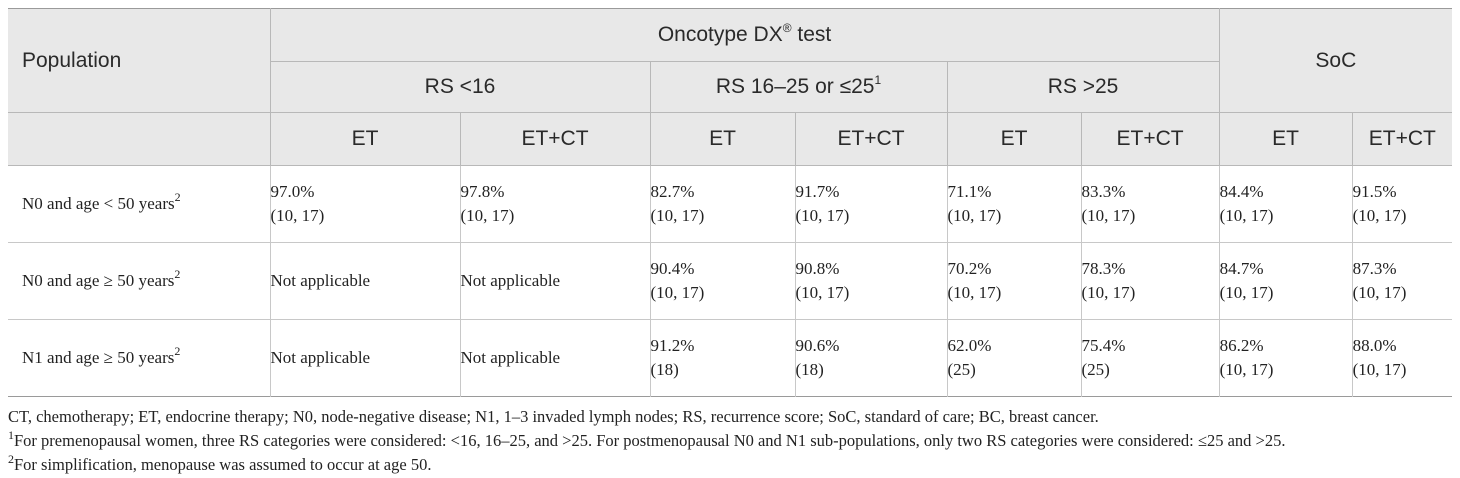 This screenshot has height=478, width=1460. I want to click on table-cell: 82.7% (10, 17), so click(722, 204).